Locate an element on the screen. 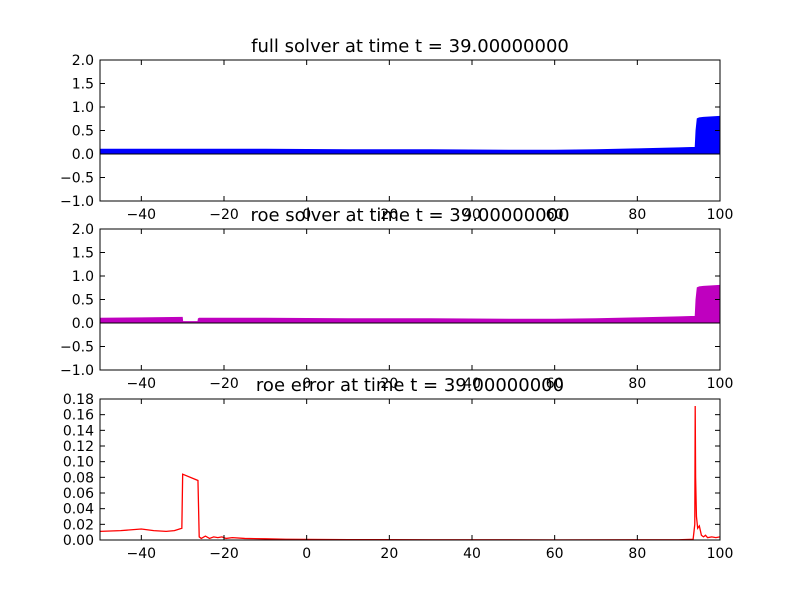 Image resolution: width=800 pixels, height=600 pixels. roe-solver-title: roe solver at time t = 39.00000000 is located at coordinates (409, 215).